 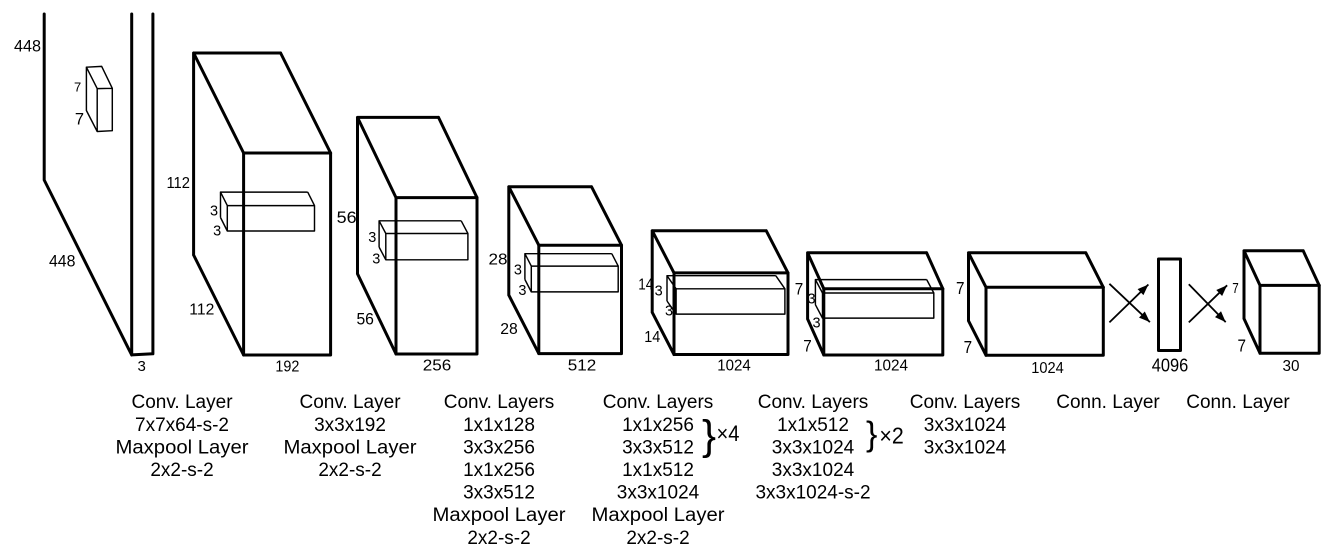 What do you see at coordinates (499, 425) in the screenshot?
I see `svg-text: 1x1x128` at bounding box center [499, 425].